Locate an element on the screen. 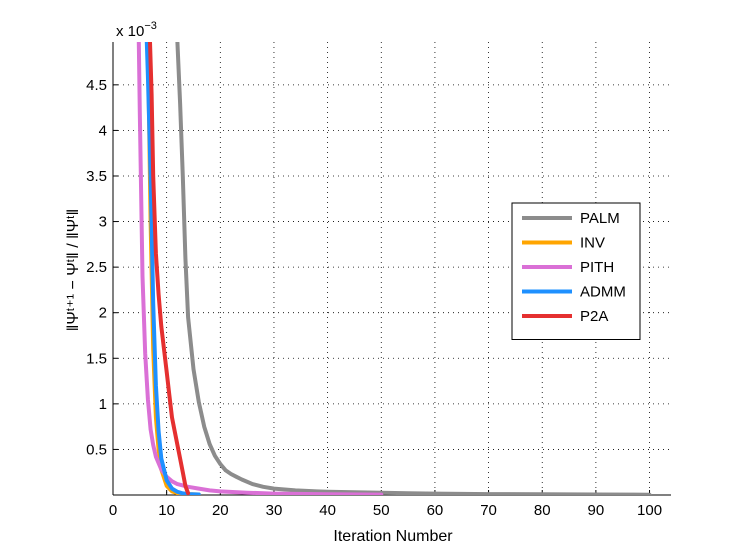 The image size is (742, 559). y-exponent-label: x 10−3 is located at coordinates (136, 30).